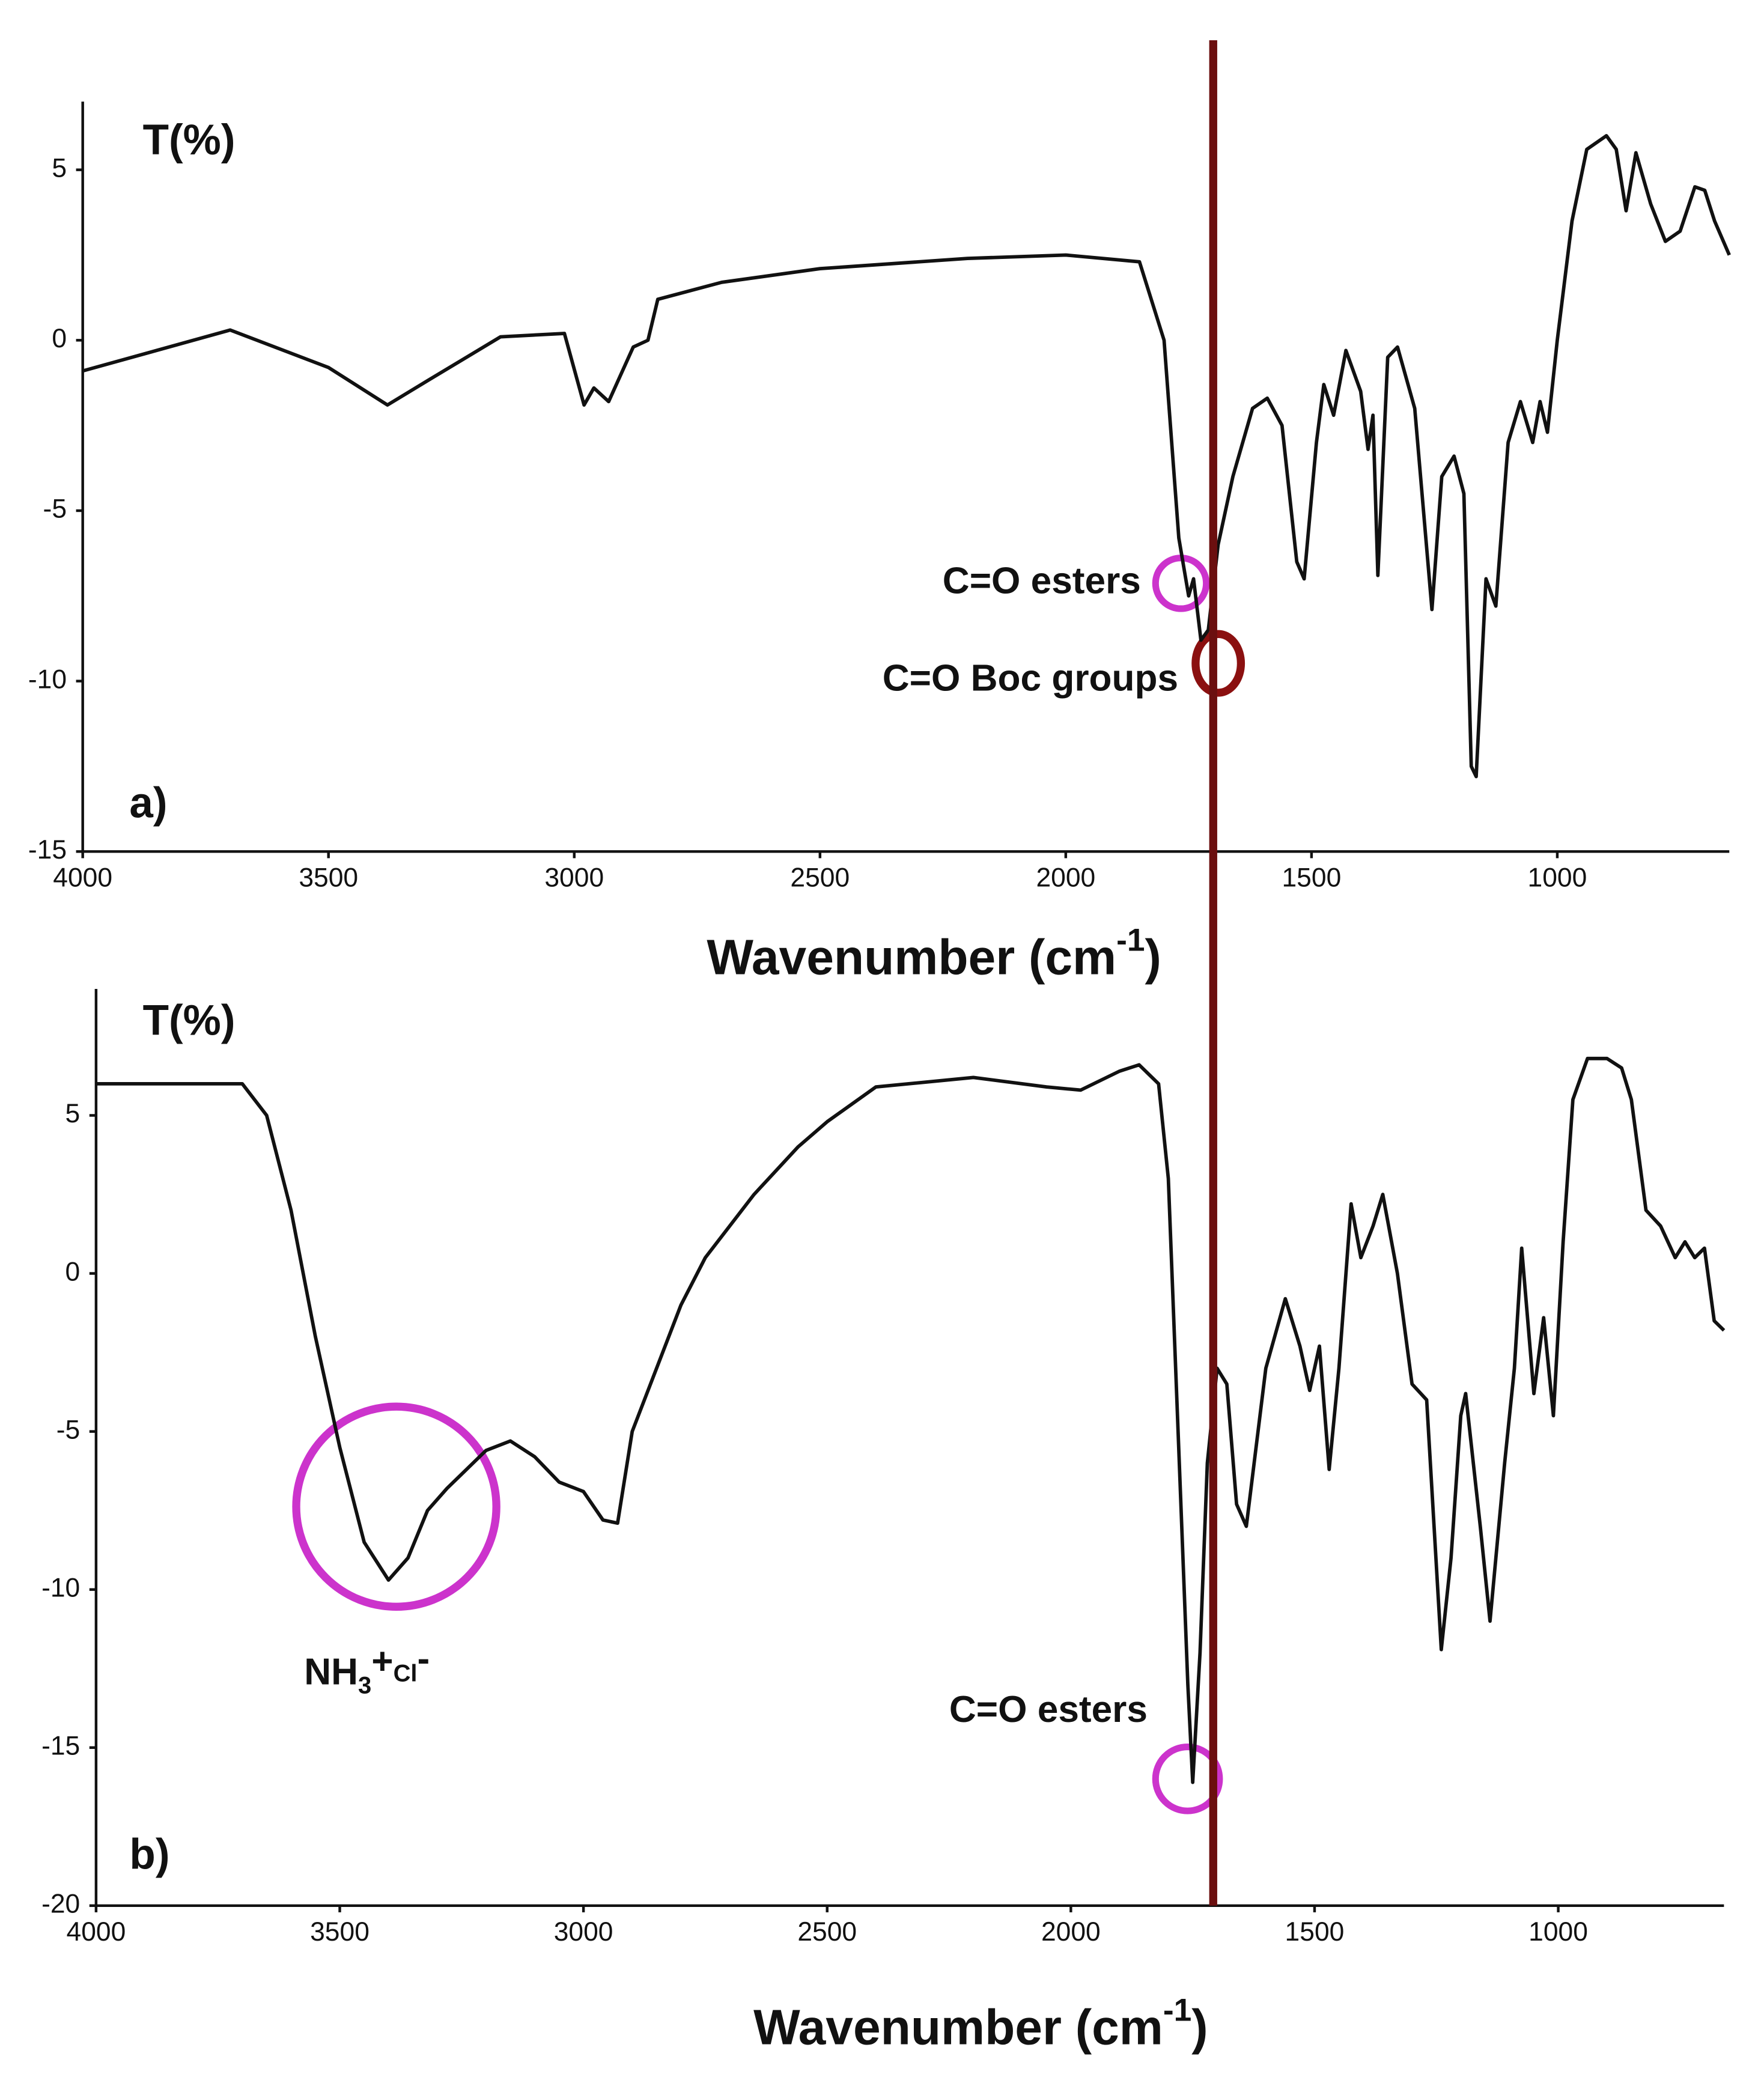 The width and height of the screenshot is (1764, 2086). What do you see at coordinates (396, 1506) in the screenshot?
I see `amine-circle` at bounding box center [396, 1506].